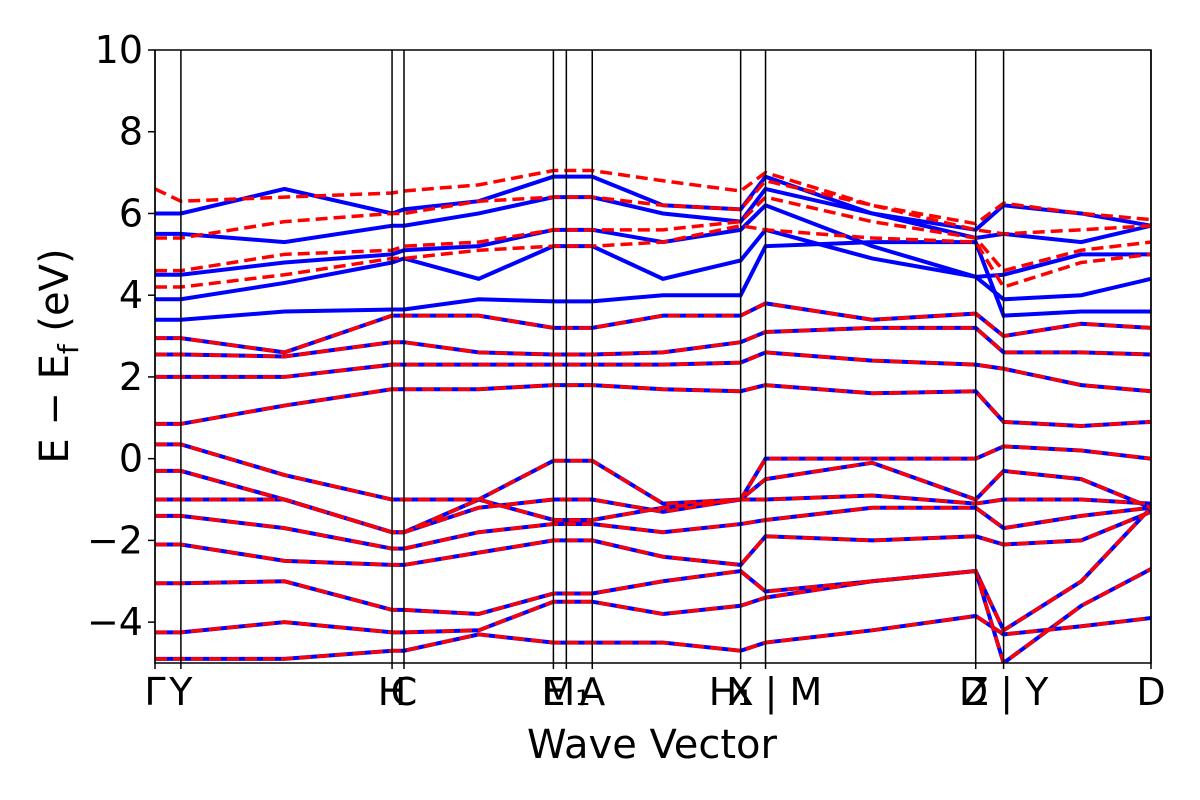 The height and width of the screenshot is (800, 1200). Describe the element at coordinates (55, 409) in the screenshot. I see `y-label-main: E − E` at that location.